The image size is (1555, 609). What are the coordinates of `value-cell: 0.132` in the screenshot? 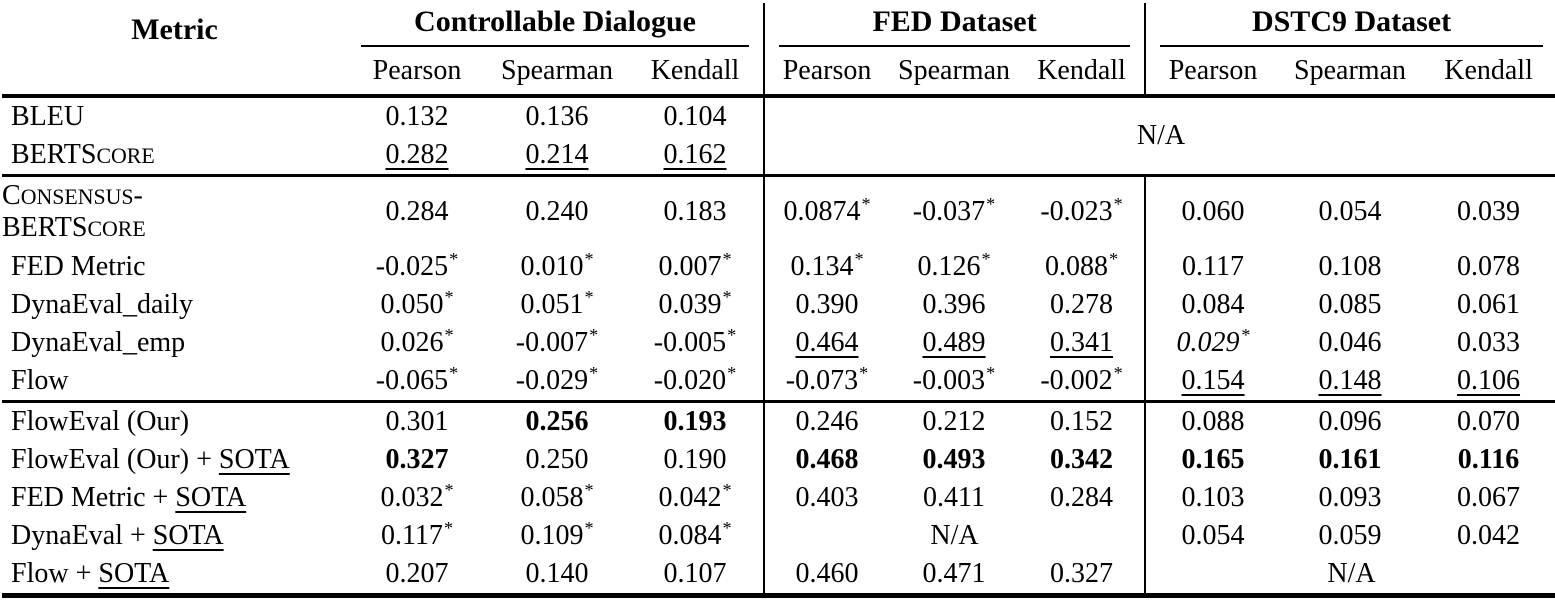 It's located at (417, 115).